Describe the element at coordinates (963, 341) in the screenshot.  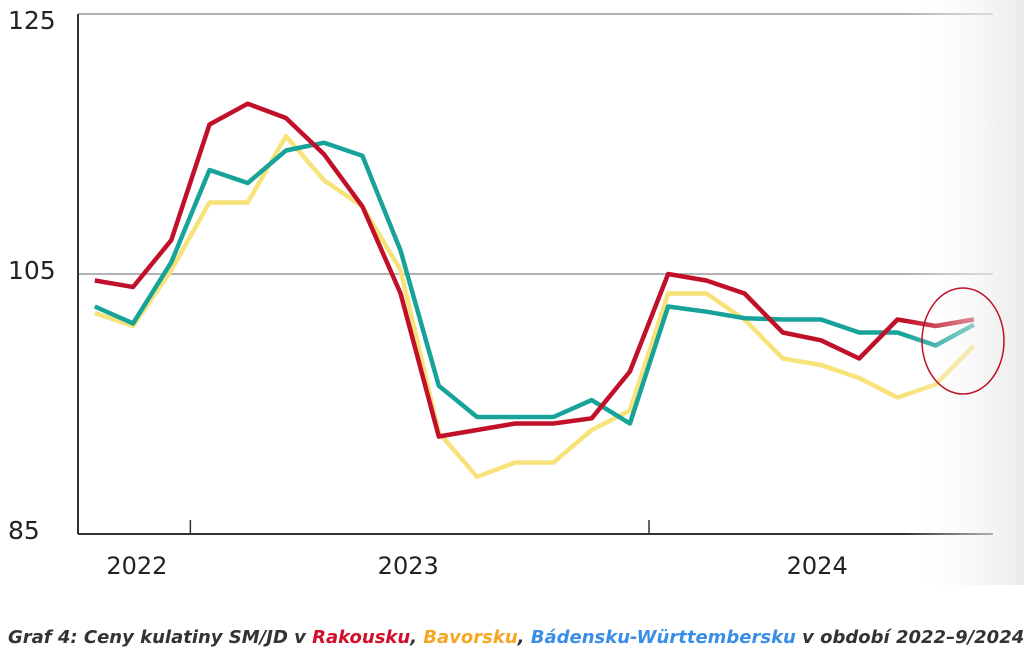
I see `highlight-circle` at that location.